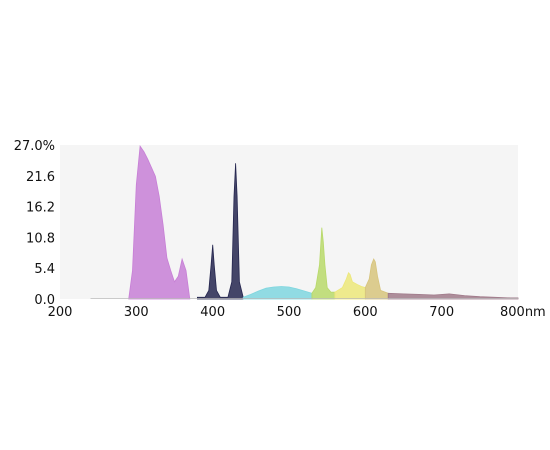  Describe the element at coordinates (523, 312) in the screenshot. I see `x-tick-label: 800nm` at that location.